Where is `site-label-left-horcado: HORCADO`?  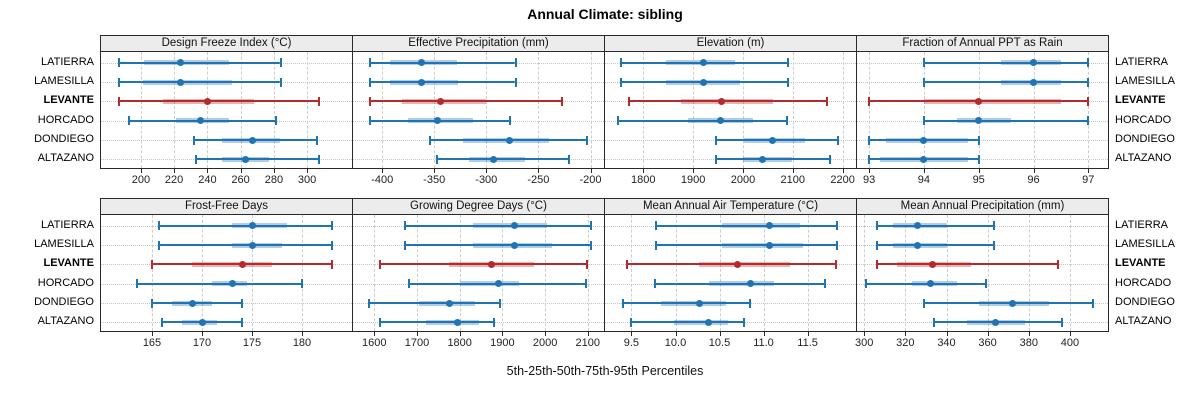 site-label-left-horcado: HORCADO is located at coordinates (65, 119).